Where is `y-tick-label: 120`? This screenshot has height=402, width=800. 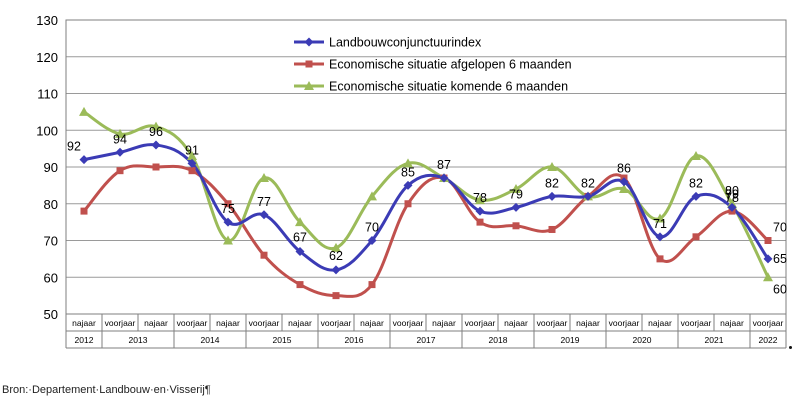 y-tick-label: 120 is located at coordinates (47, 57).